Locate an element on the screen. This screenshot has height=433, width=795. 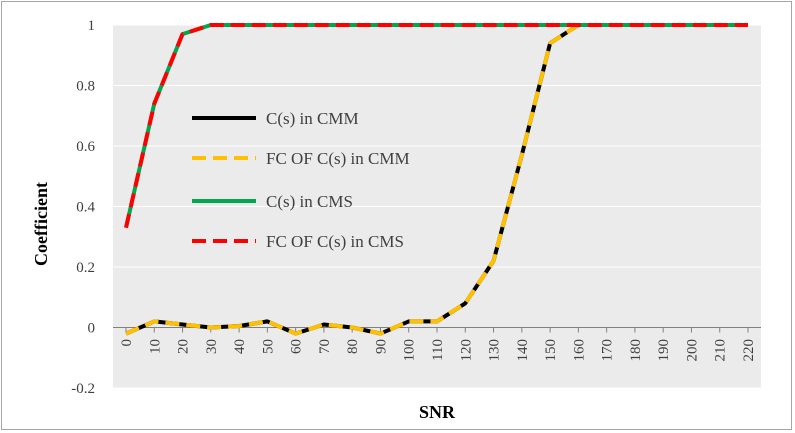
x-tick-label: 90 is located at coordinates (381, 346).